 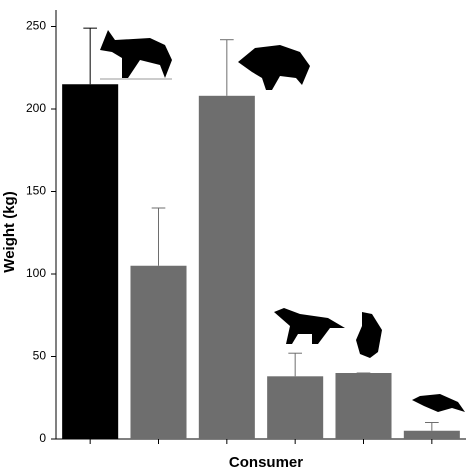 I want to click on y-tick-label: 100, so click(x=36, y=273).